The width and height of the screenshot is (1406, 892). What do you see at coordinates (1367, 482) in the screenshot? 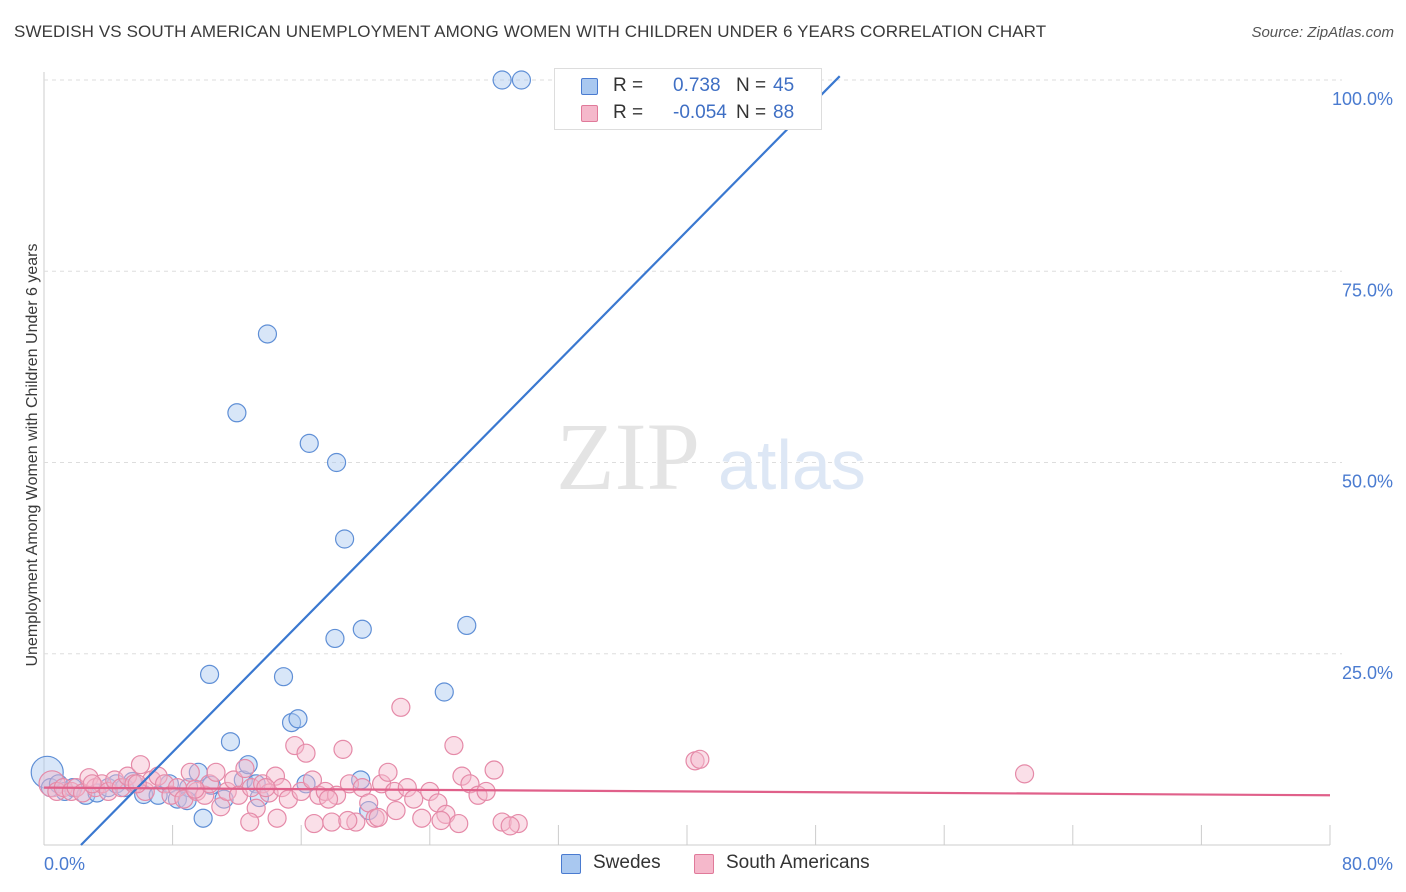
I see `y-tick-label: 50.0%` at bounding box center [1367, 482].